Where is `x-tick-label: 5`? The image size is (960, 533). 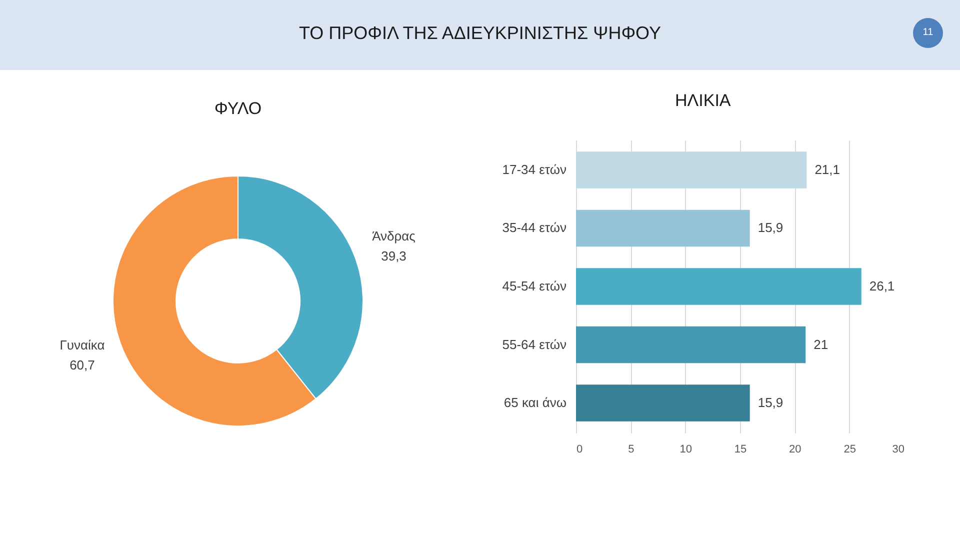 x-tick-label: 5 is located at coordinates (631, 450).